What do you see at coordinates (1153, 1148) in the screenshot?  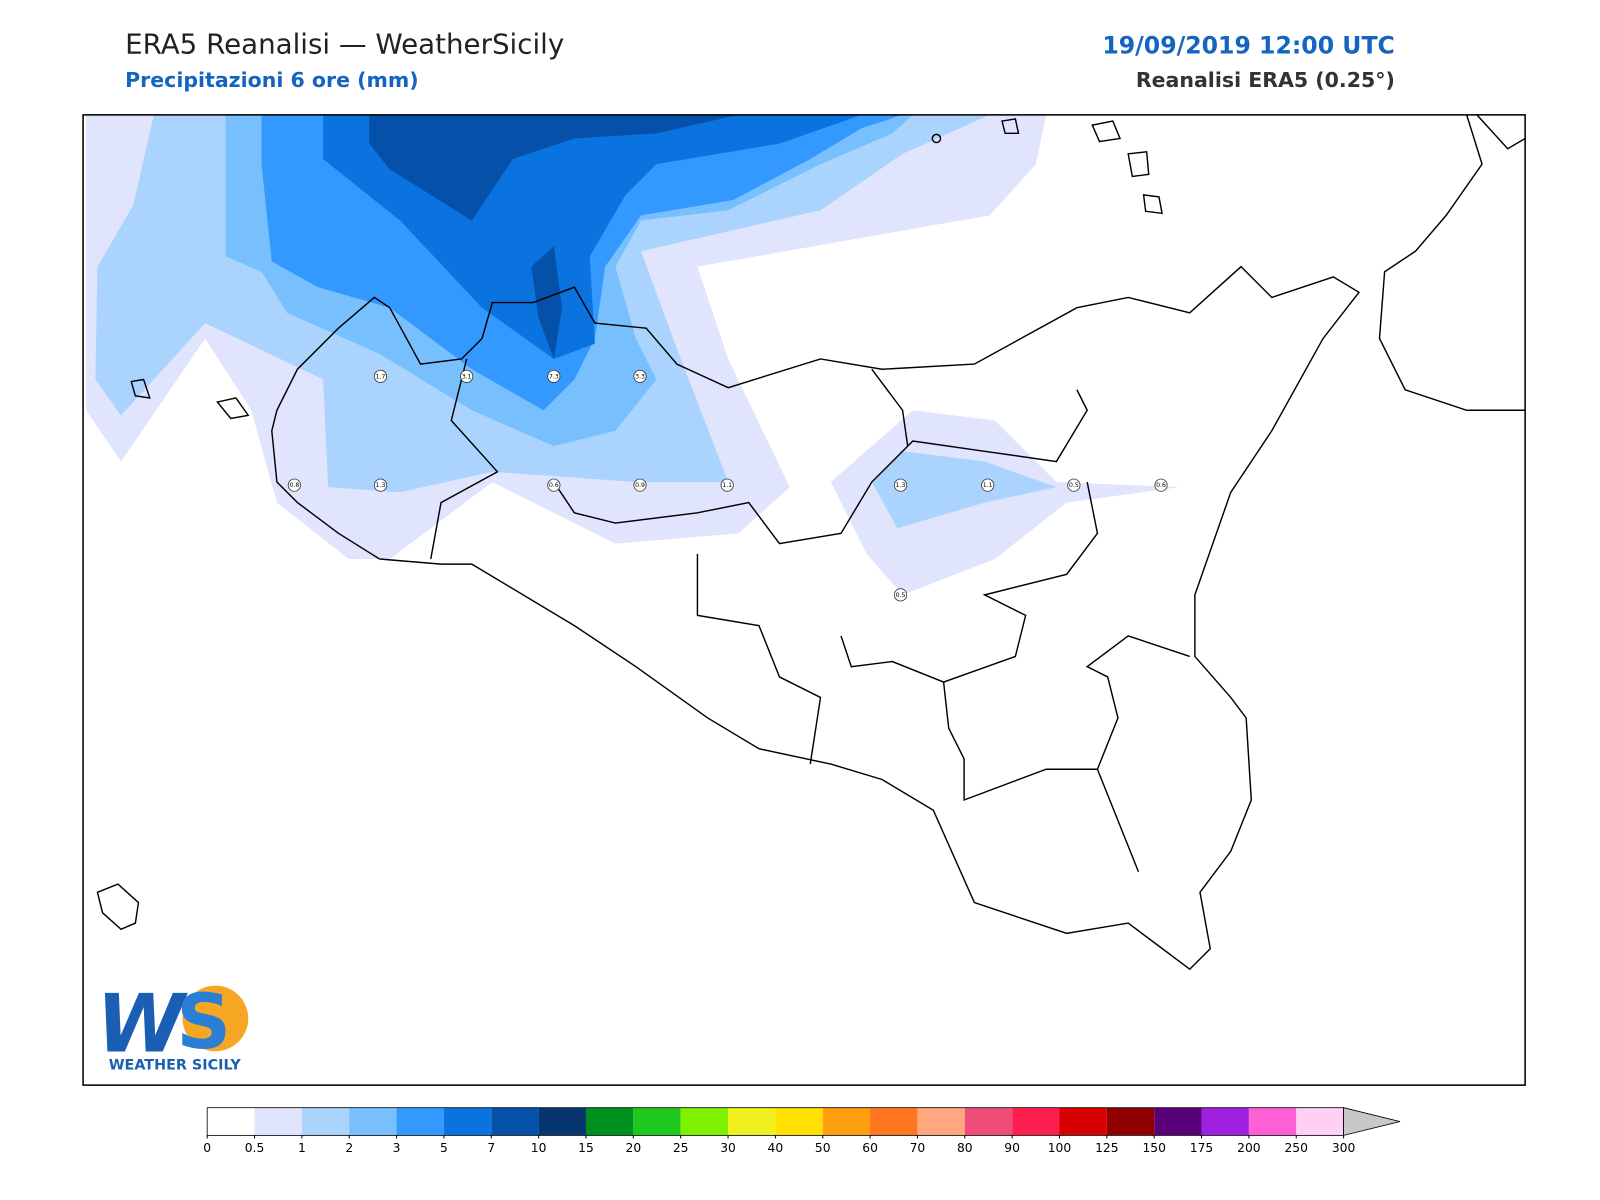 I see `colorbar-tick-label: 150` at bounding box center [1153, 1148].